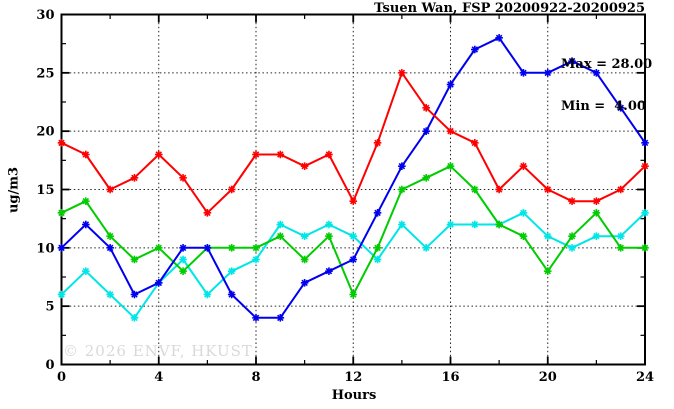  What do you see at coordinates (158, 351) in the screenshot?
I see `watermark: © 2026 ENVF, HKUST` at bounding box center [158, 351].